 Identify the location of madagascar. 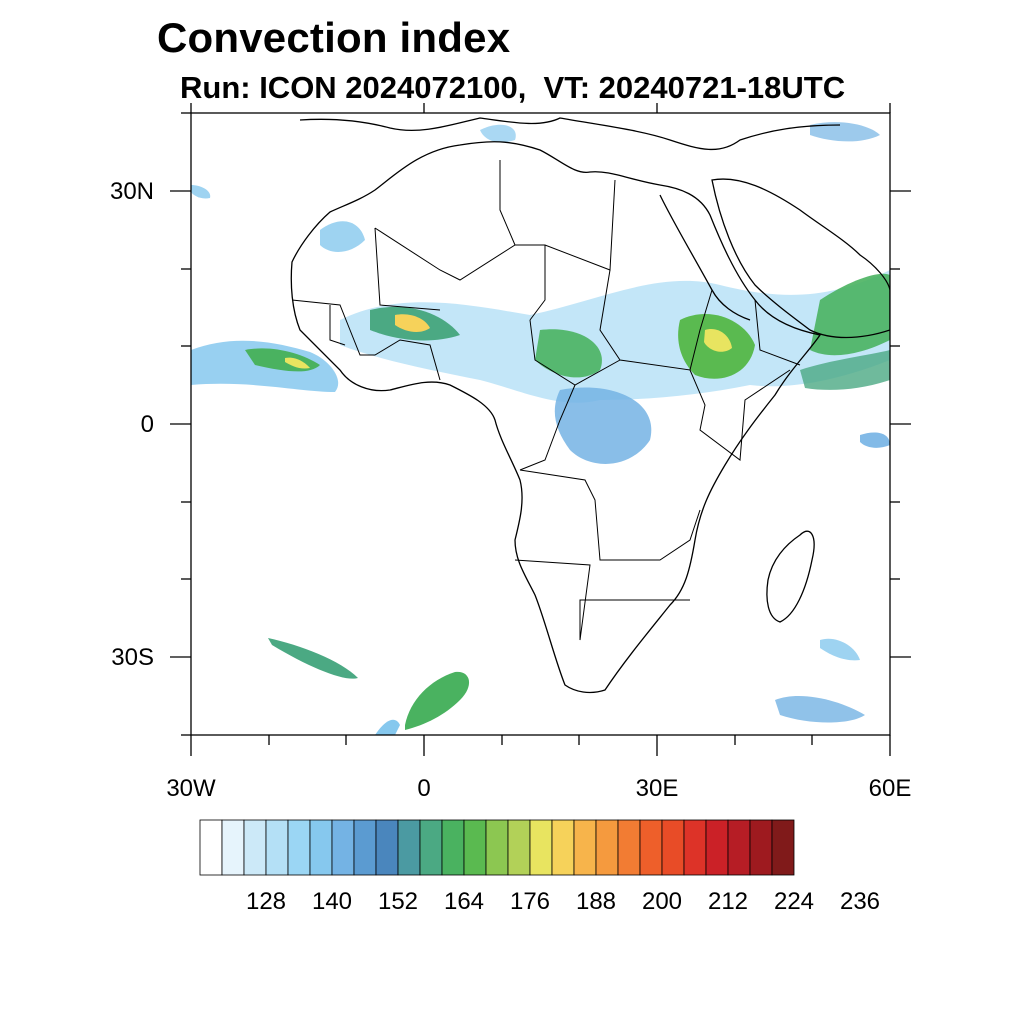
(790, 576).